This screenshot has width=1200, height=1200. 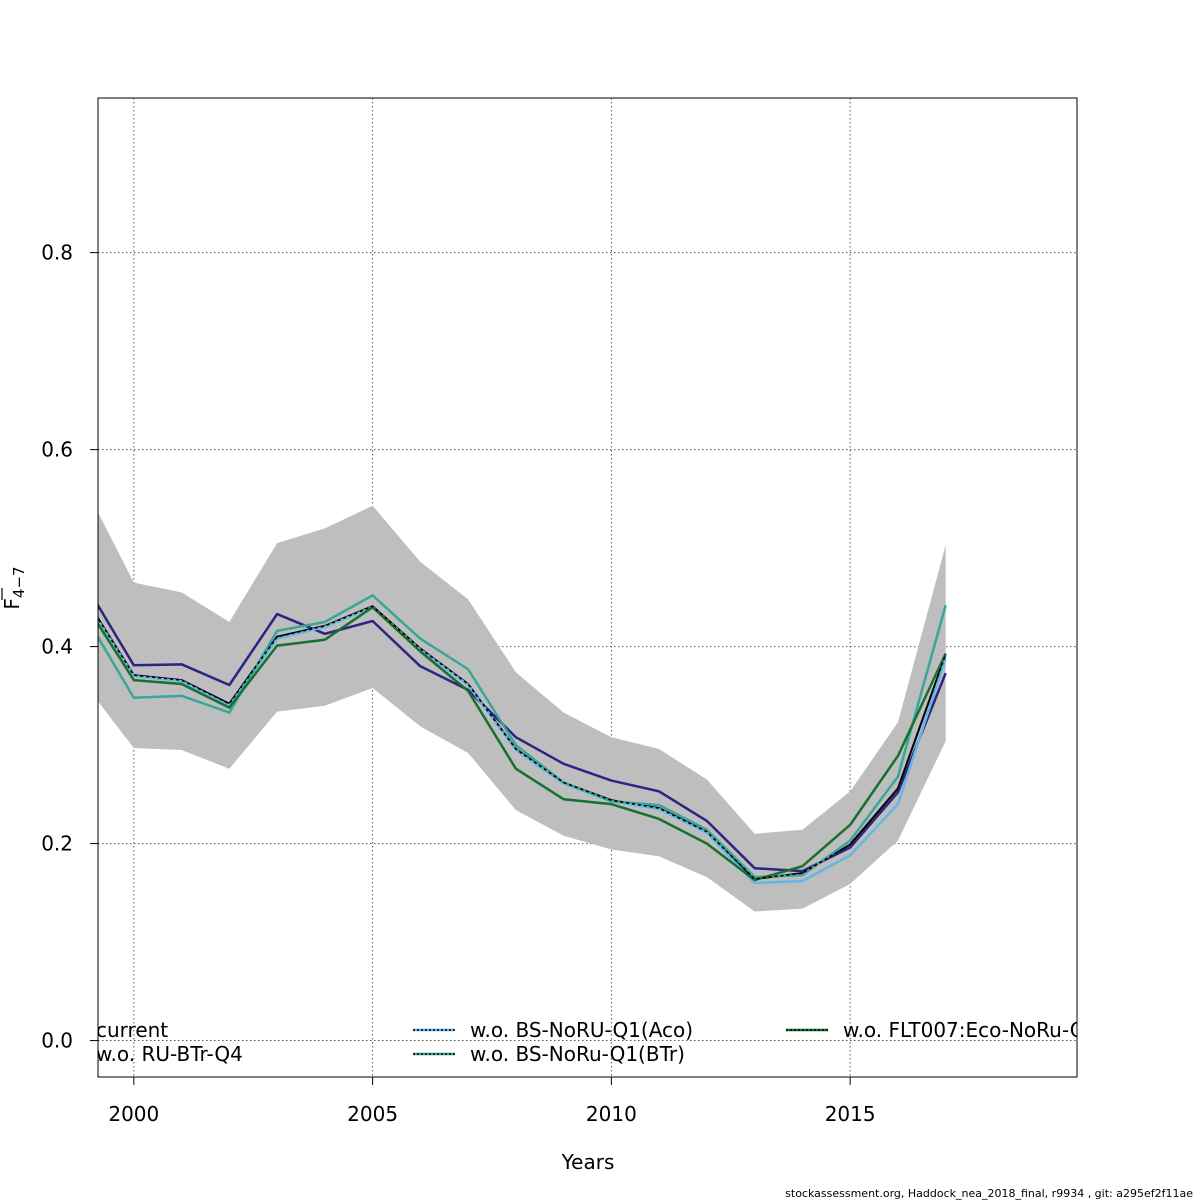 I want to click on y-axis-title-sub: 4−7, so click(x=19, y=582).